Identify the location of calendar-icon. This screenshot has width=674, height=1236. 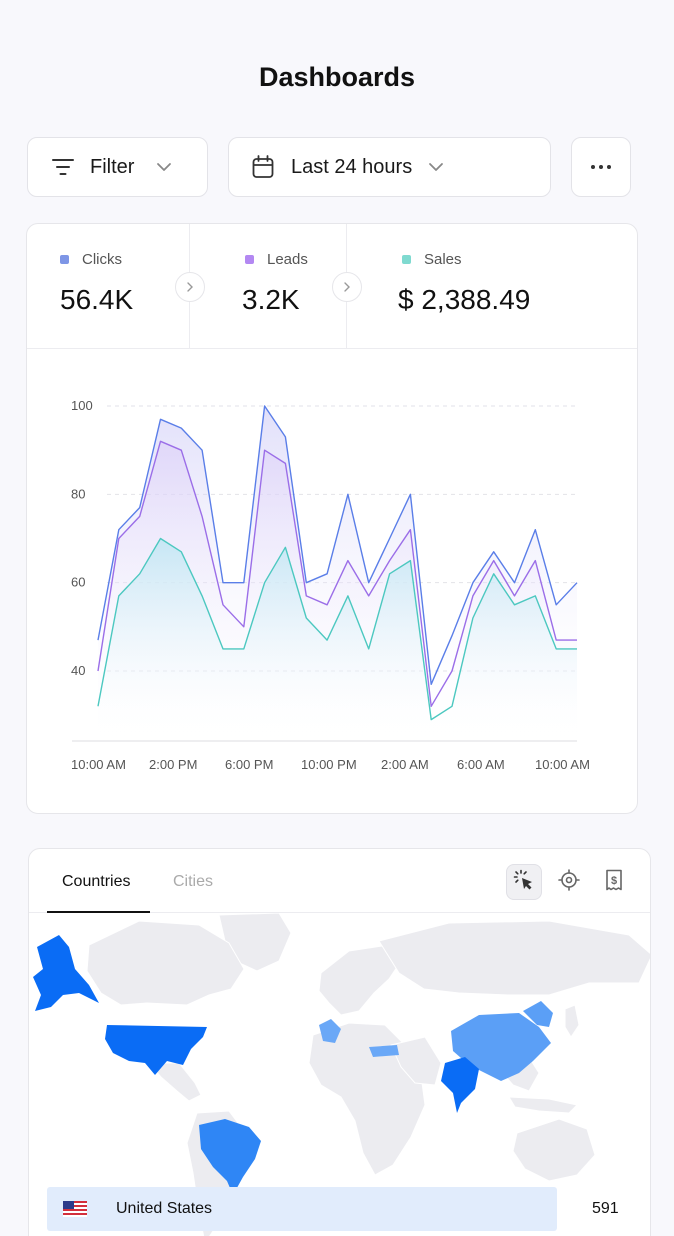
(263, 167).